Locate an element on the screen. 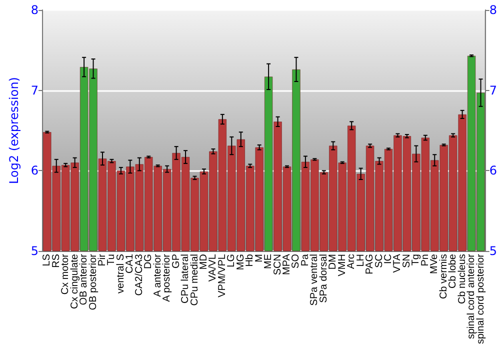 The height and width of the screenshot is (350, 500). x-tick-label: MPA is located at coordinates (287, 264).